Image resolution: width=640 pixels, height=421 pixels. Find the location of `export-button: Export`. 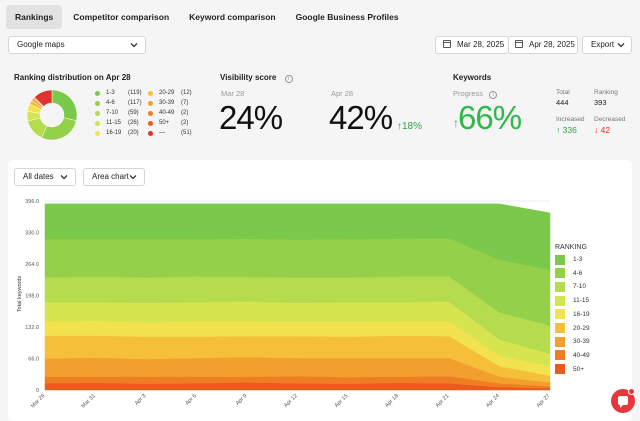

export-button: Export is located at coordinates (607, 45).